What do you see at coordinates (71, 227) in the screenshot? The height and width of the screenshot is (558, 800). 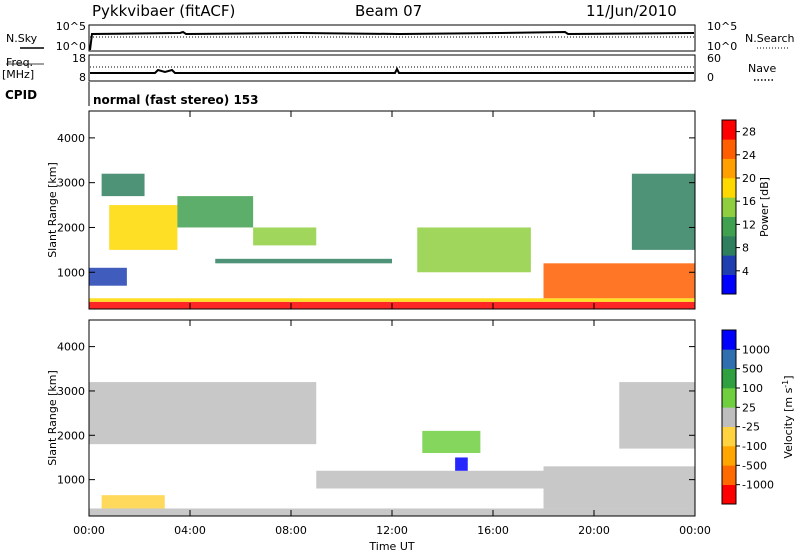 I see `power-ytick-label-1: 2000` at bounding box center [71, 227].